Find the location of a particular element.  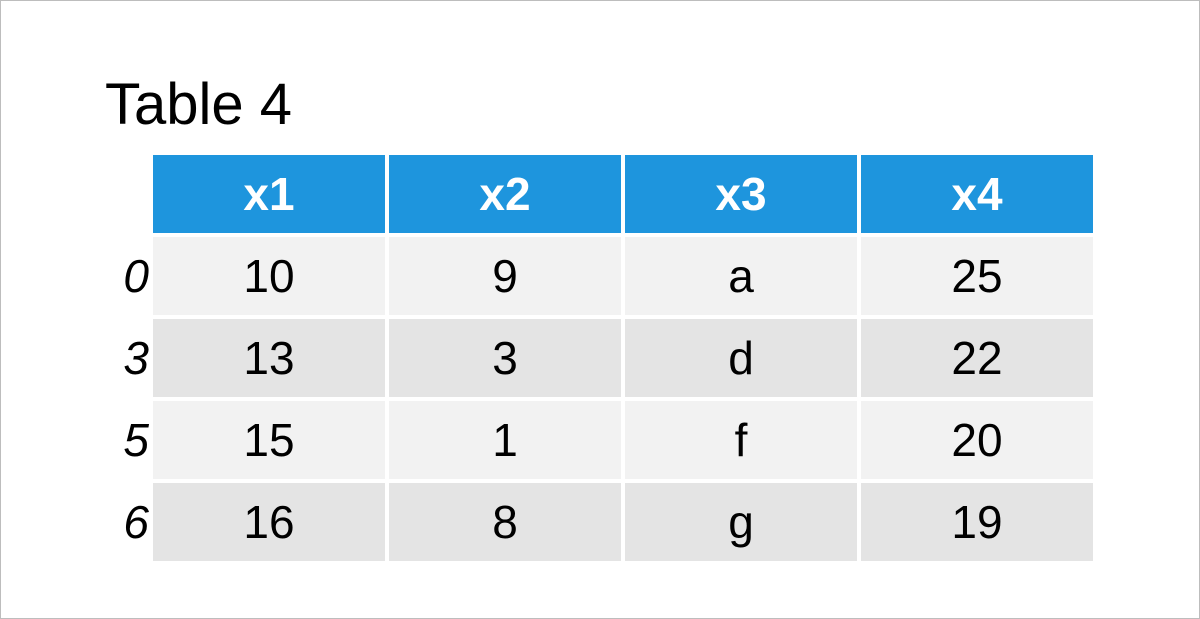

table-row: 6 16 8 g 19 is located at coordinates (601, 522).